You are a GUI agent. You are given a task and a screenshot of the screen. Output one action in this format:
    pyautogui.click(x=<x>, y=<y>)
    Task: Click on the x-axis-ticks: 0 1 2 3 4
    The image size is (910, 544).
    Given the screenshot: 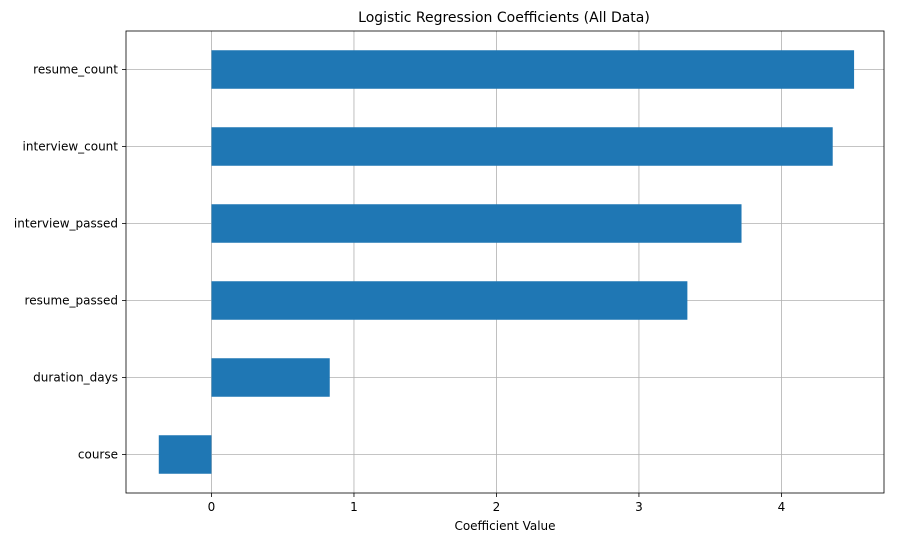 What is the action you would take?
    pyautogui.click(x=497, y=503)
    